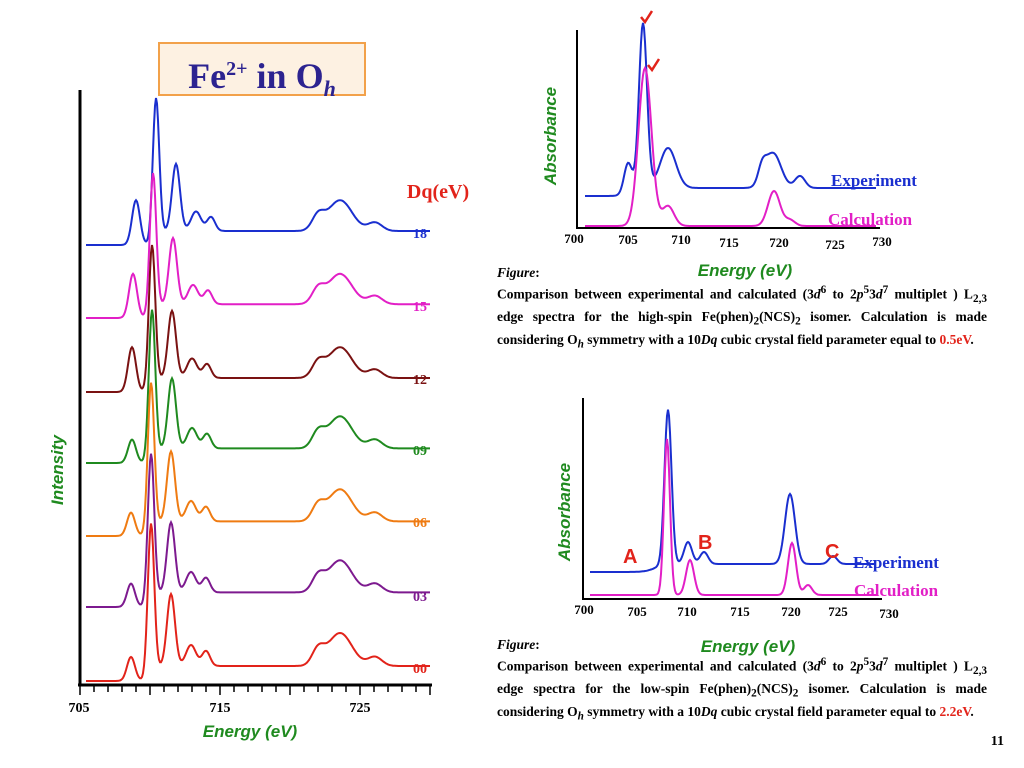 This screenshot has height=768, width=1024. I want to click on dq-label-12: 12, so click(420, 380).